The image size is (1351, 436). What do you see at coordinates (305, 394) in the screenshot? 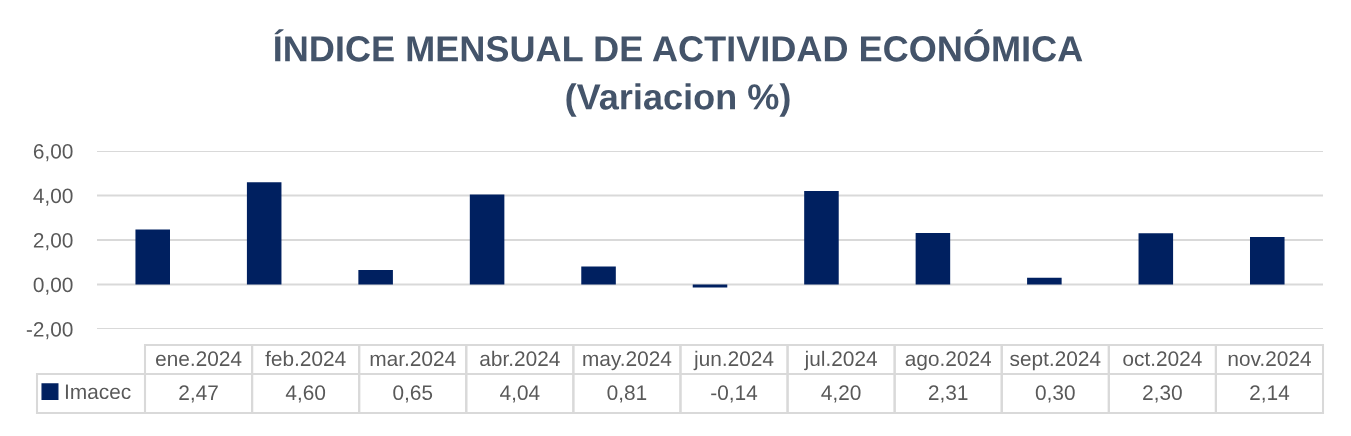
I see `data-label: 4,60` at bounding box center [305, 394].